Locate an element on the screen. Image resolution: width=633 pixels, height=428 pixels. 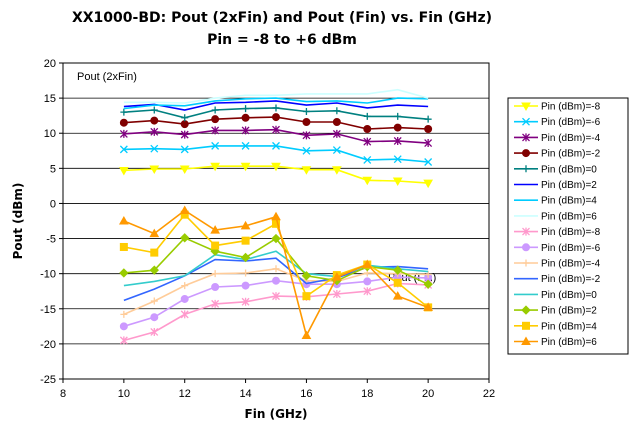
y-axis-label: Pout (dBm) is located at coordinates (18, 221).